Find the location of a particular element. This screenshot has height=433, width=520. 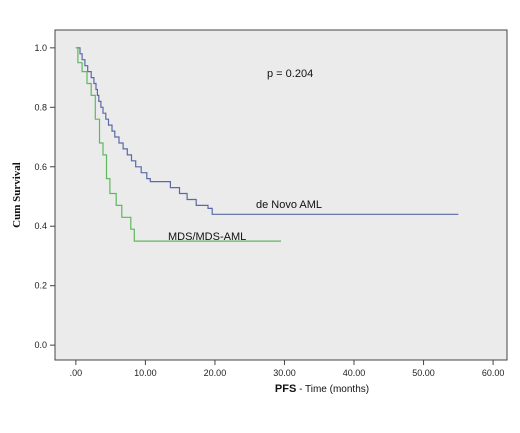

y-tick-label: 0.2 is located at coordinates (40, 286).